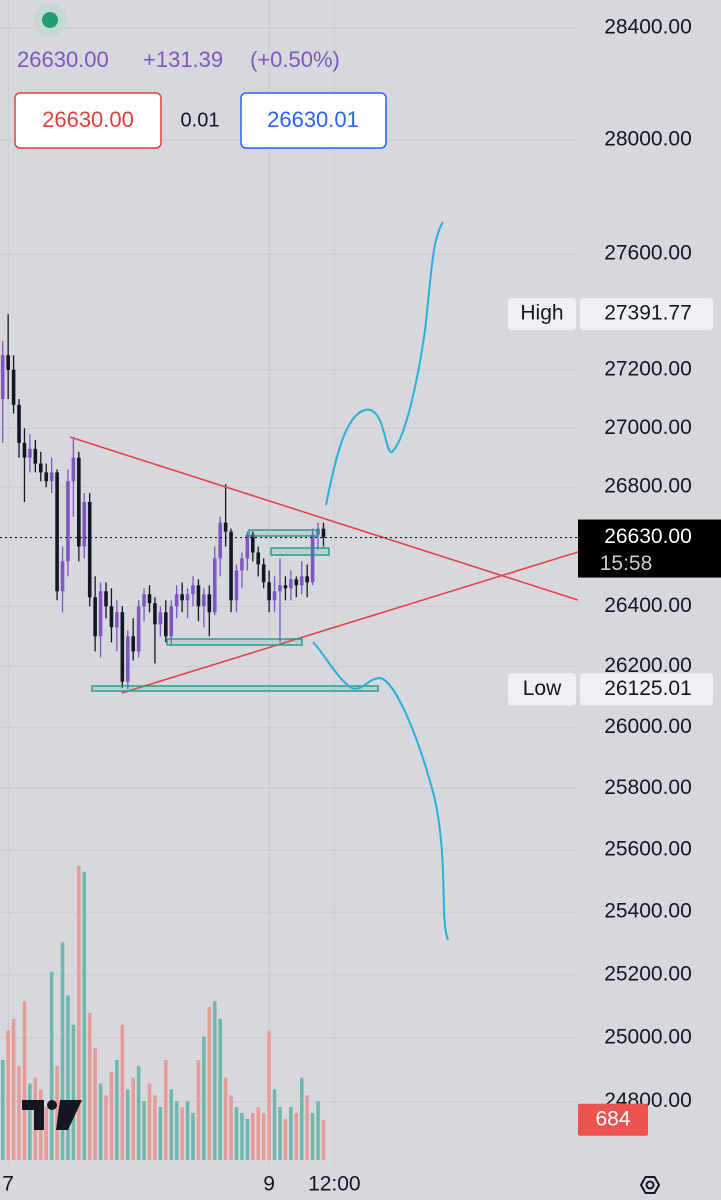  What do you see at coordinates (648, 605) in the screenshot?
I see `y-tick-label: 26400.00` at bounding box center [648, 605].